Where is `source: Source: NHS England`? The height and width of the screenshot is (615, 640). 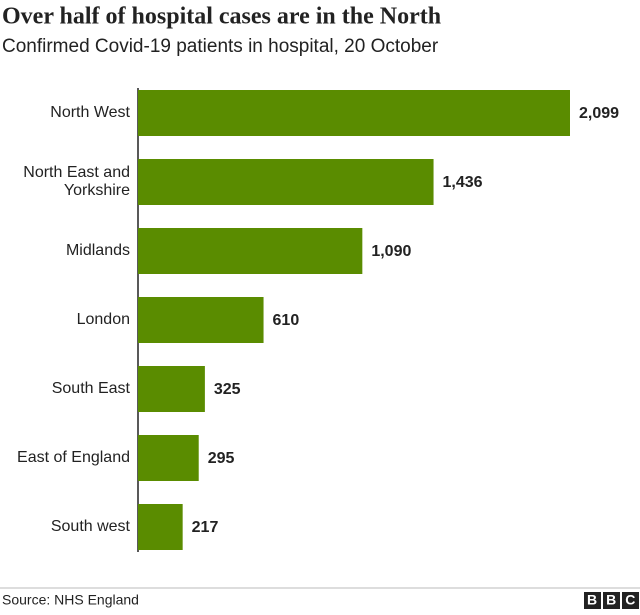
source: Source: NHS England is located at coordinates (70, 600).